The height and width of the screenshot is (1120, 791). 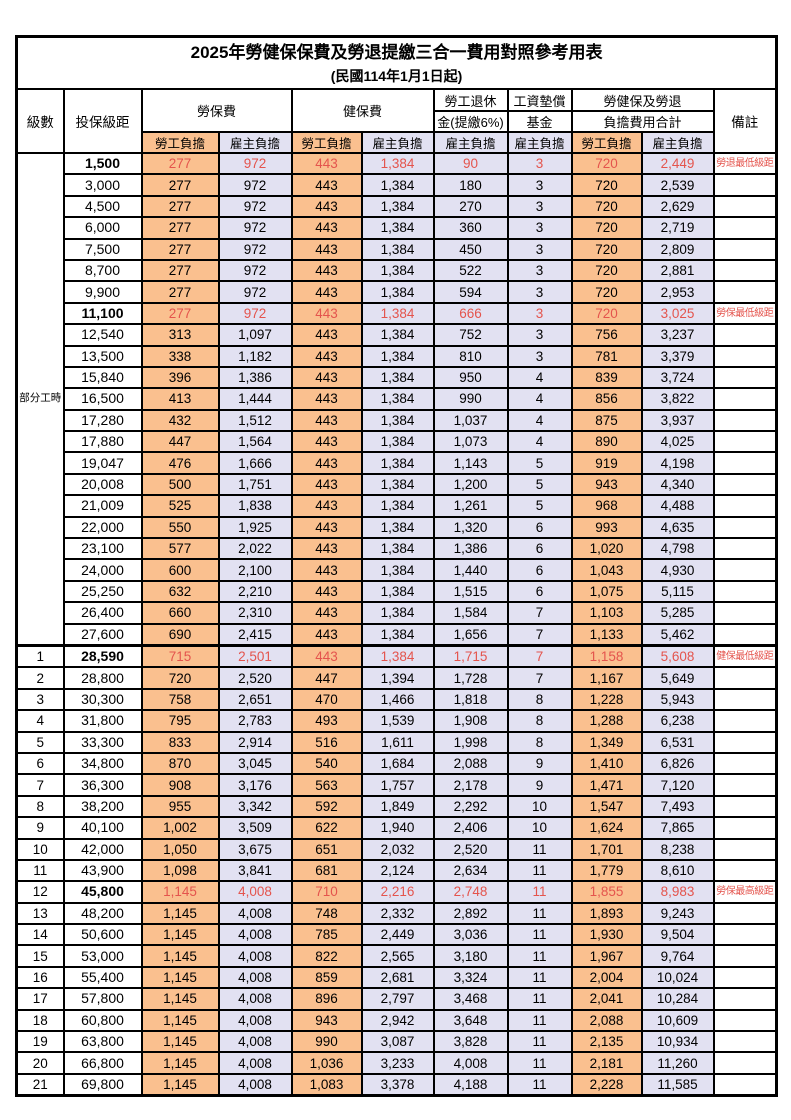 I want to click on remark-cell: 勞退最低級距, so click(x=745, y=163).